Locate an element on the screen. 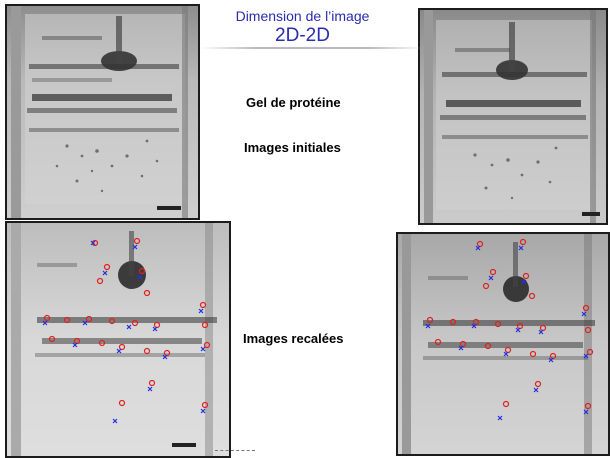 The image size is (610, 458). label-gel-de-proteine: Gel de protéine is located at coordinates (293, 102).